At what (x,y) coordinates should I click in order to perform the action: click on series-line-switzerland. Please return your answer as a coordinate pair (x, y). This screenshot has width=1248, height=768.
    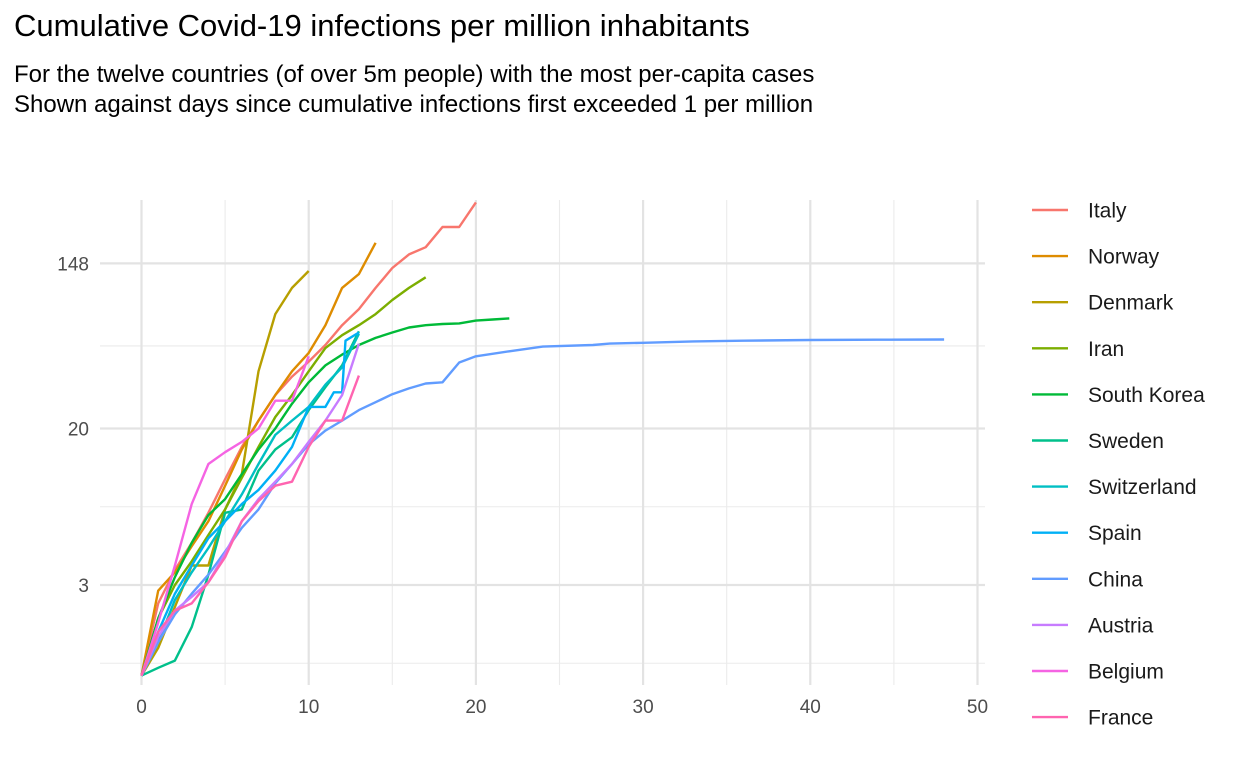
    Looking at the image, I should click on (250, 505).